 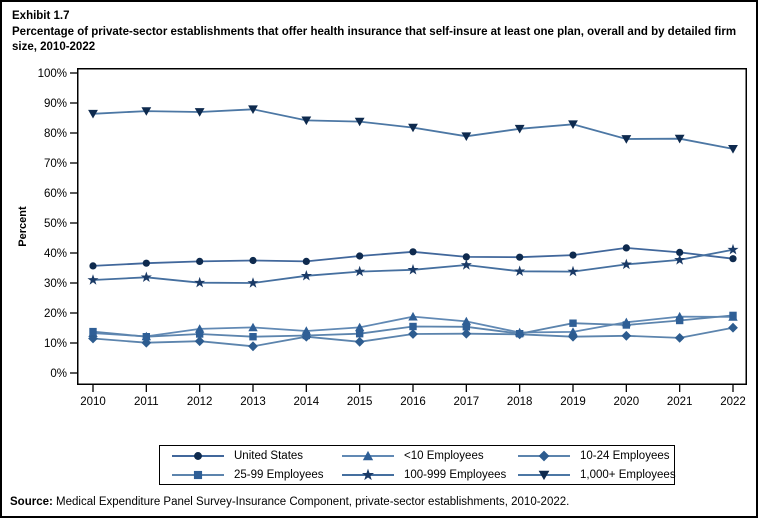 I want to click on point-united-states-2022, so click(x=733, y=259).